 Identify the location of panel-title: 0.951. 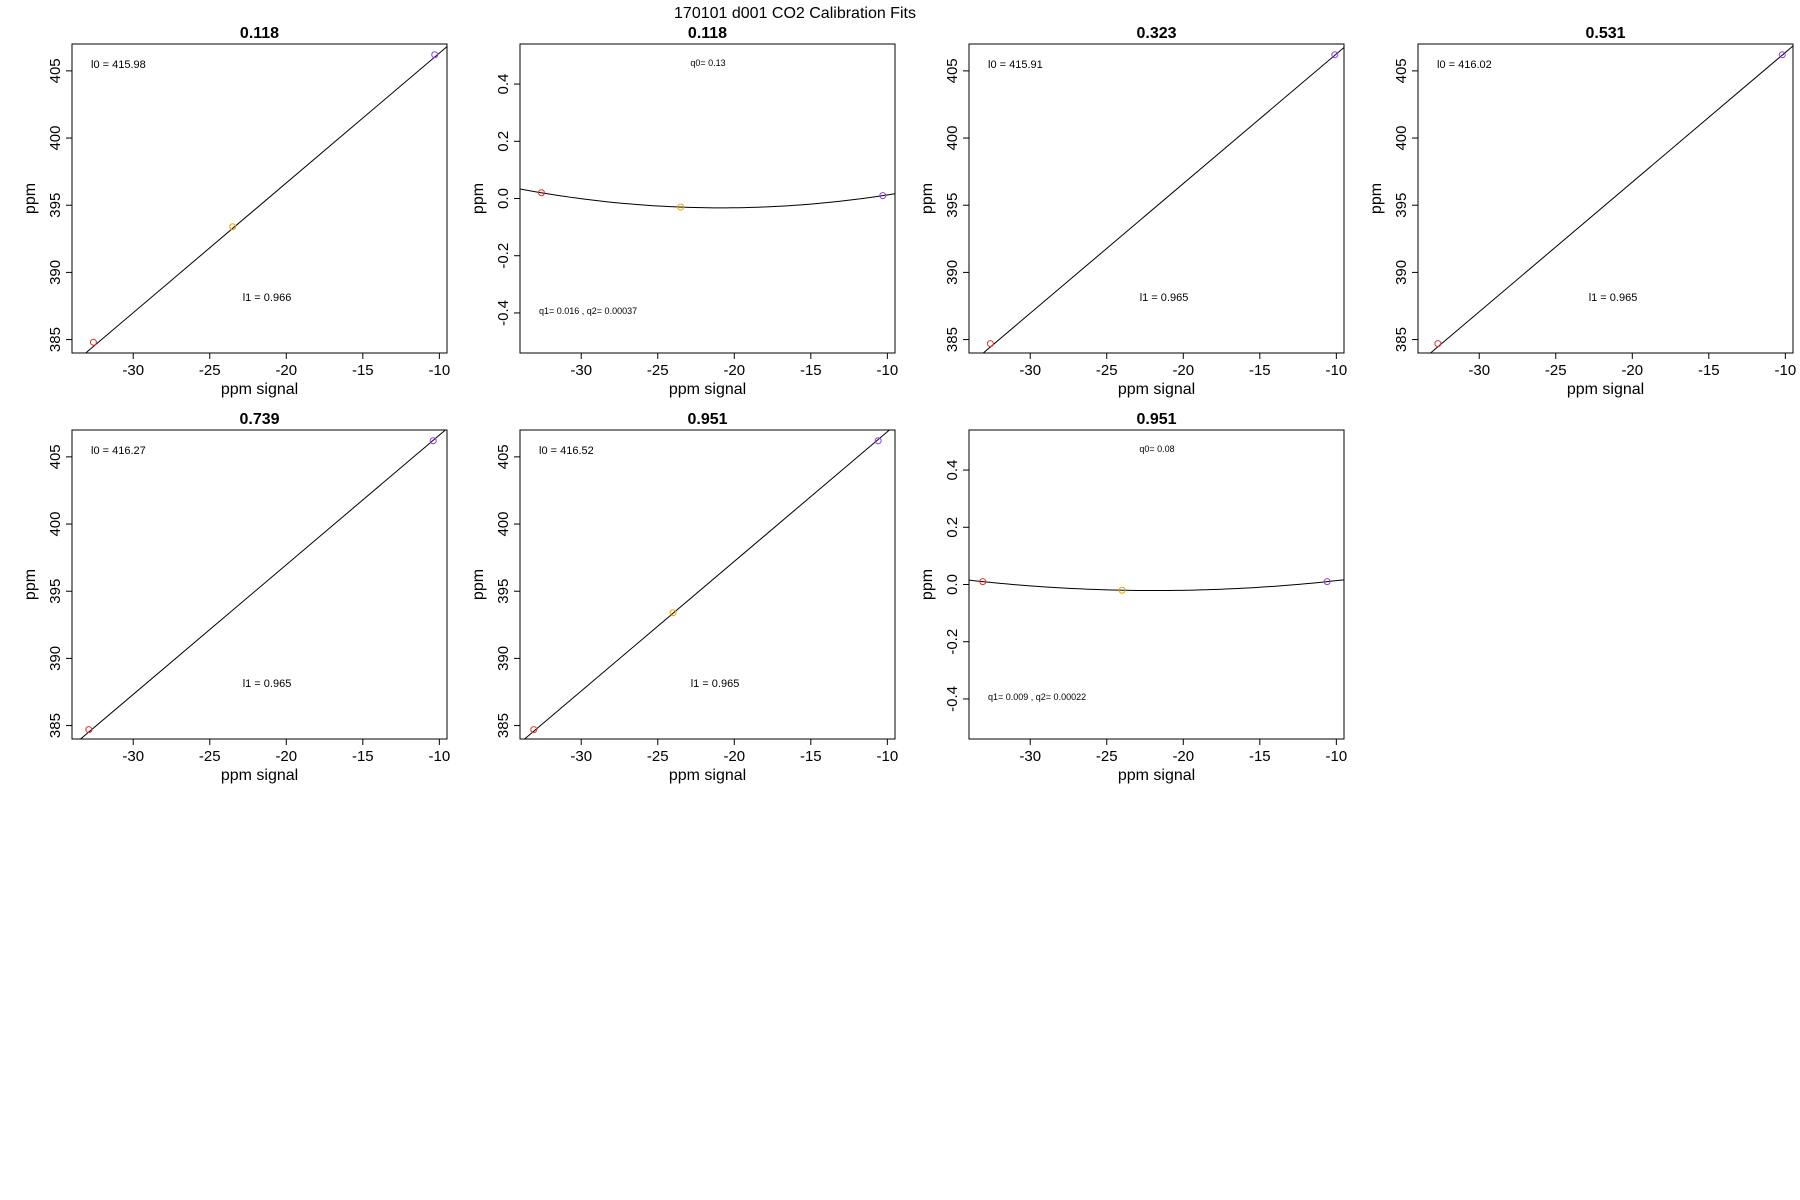
(1156, 419).